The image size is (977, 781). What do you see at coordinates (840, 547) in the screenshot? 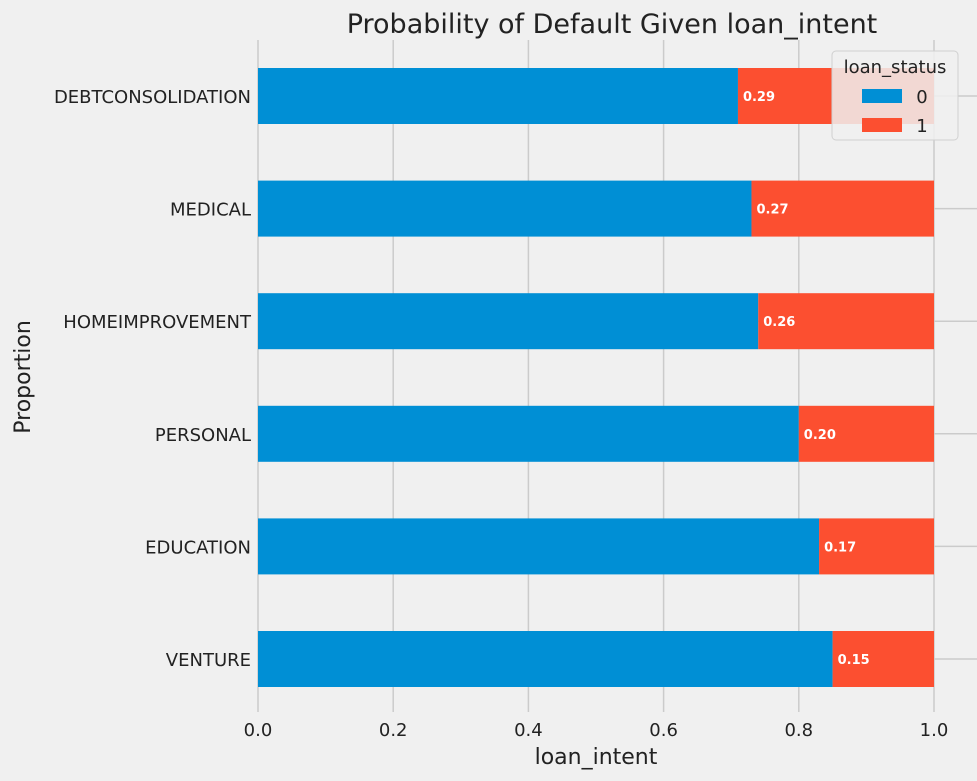
I see `data-label: 0.17` at bounding box center [840, 547].